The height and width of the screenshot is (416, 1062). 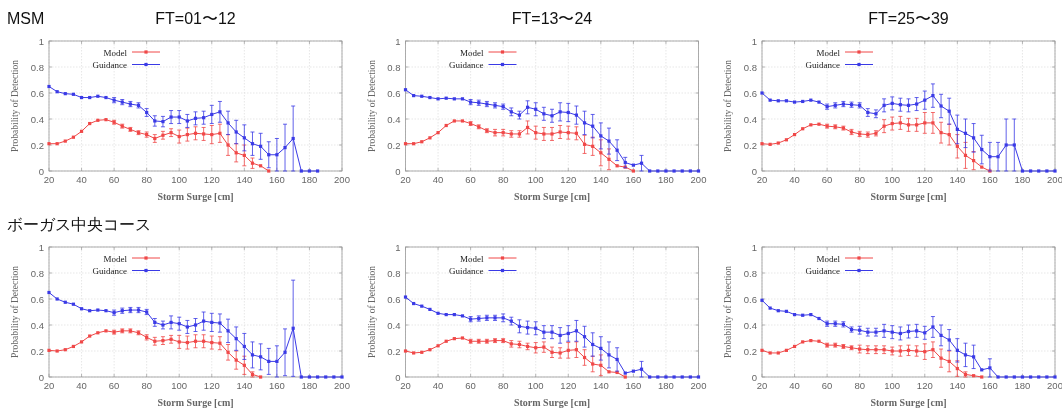 What do you see at coordinates (908, 18) in the screenshot?
I see `chart-title: FT=25〜39` at bounding box center [908, 18].